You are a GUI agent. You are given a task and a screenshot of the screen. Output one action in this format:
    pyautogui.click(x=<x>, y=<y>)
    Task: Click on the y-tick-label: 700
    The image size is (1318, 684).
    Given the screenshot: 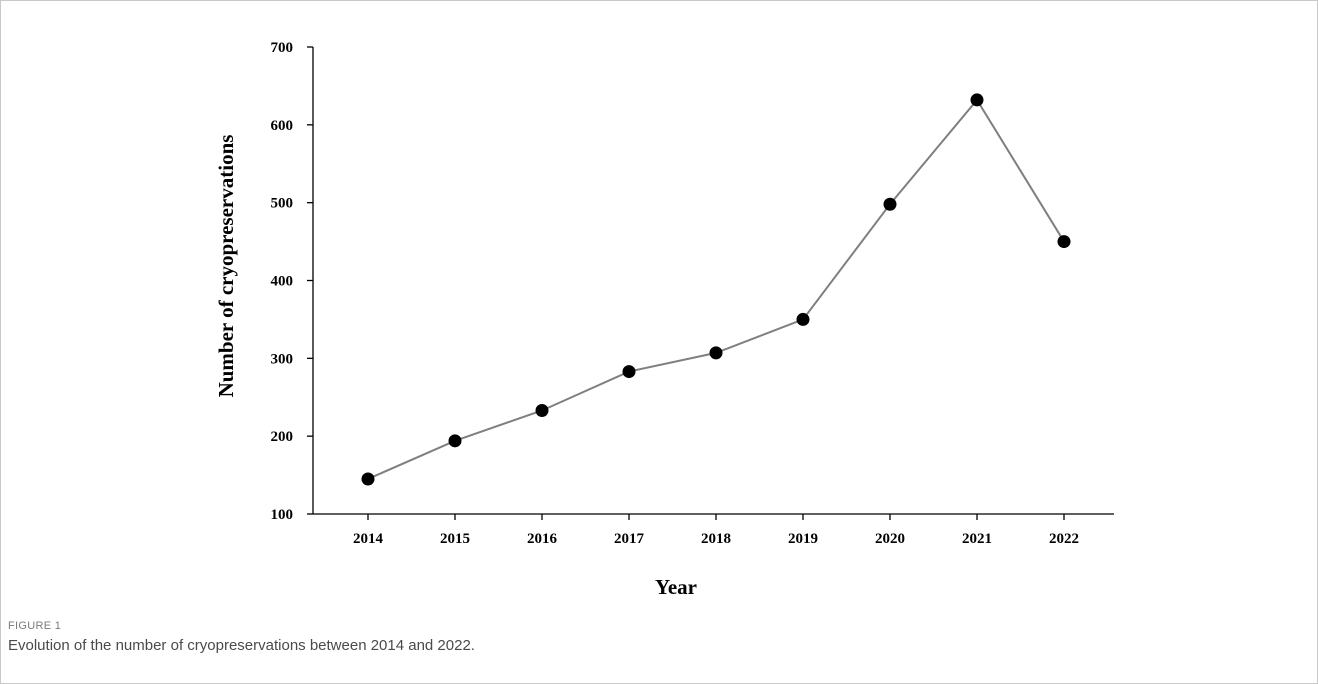 What is the action you would take?
    pyautogui.click(x=282, y=48)
    